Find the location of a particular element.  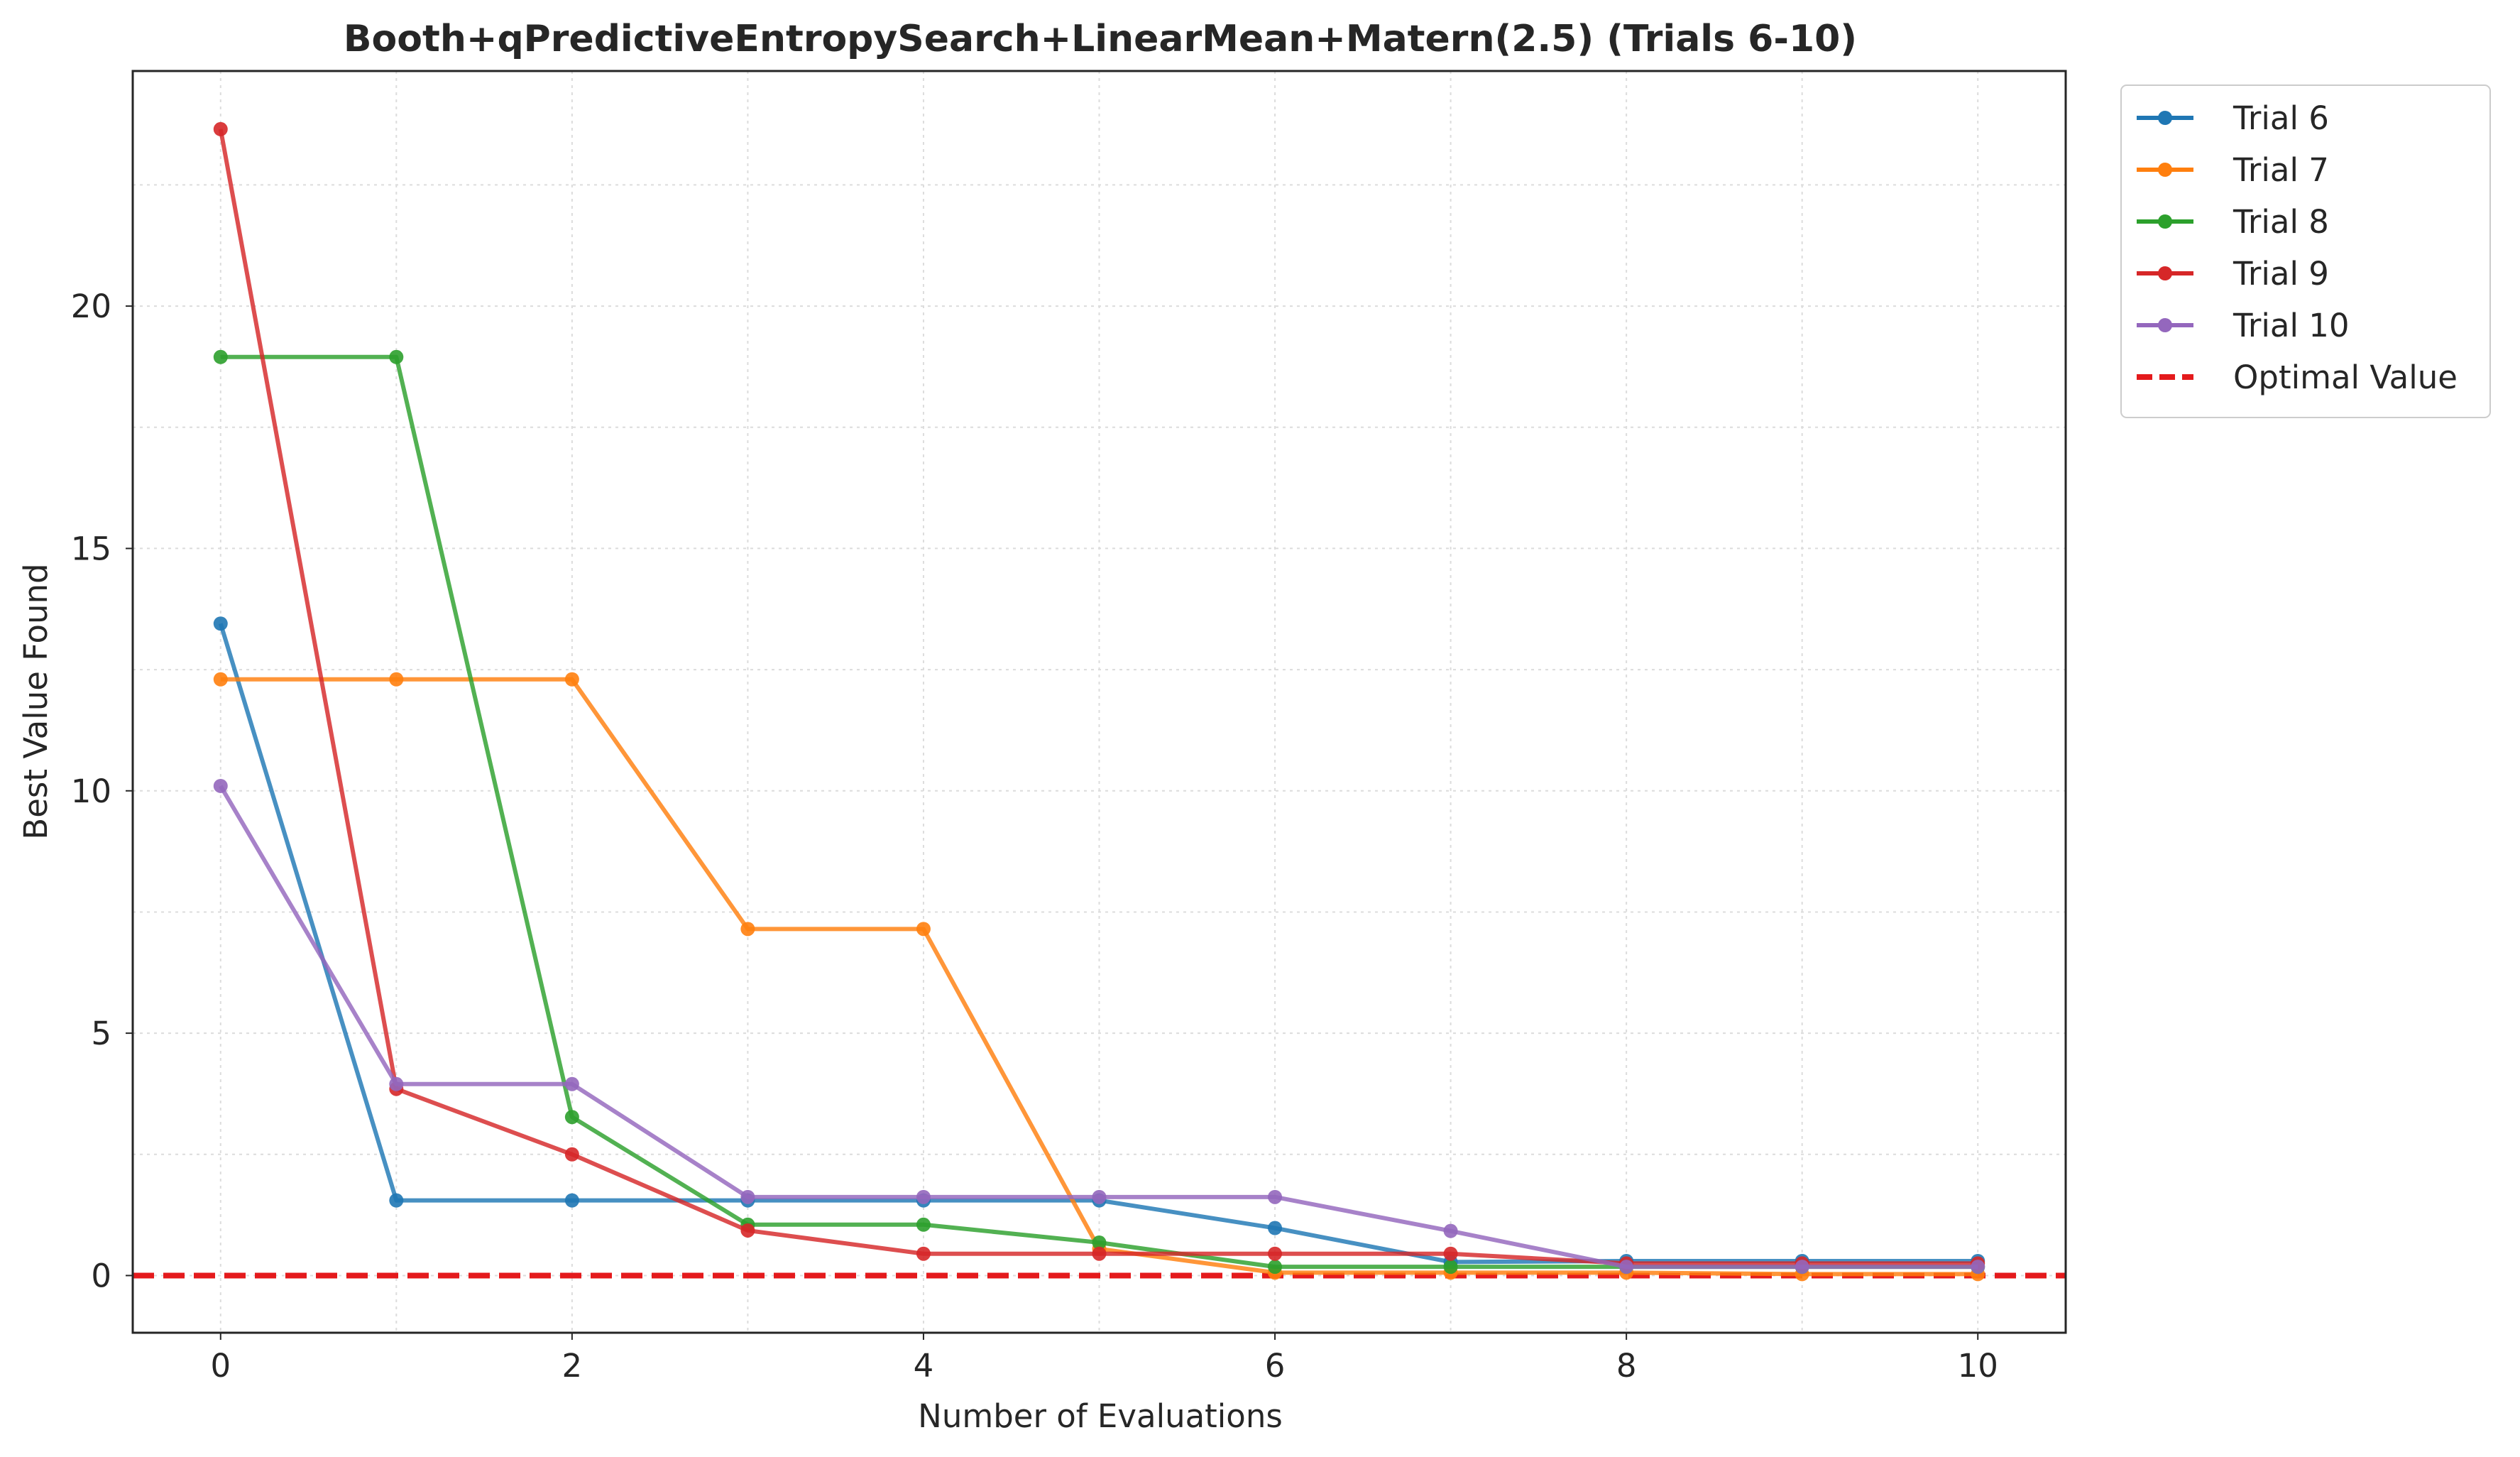

legend-label: Trial 7 is located at coordinates (2281, 170).